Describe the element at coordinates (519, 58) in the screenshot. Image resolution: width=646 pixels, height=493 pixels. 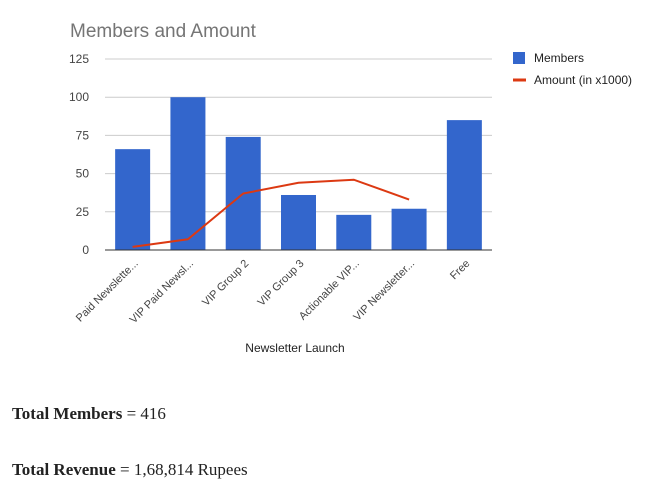
I see `legend-swatch-members` at that location.